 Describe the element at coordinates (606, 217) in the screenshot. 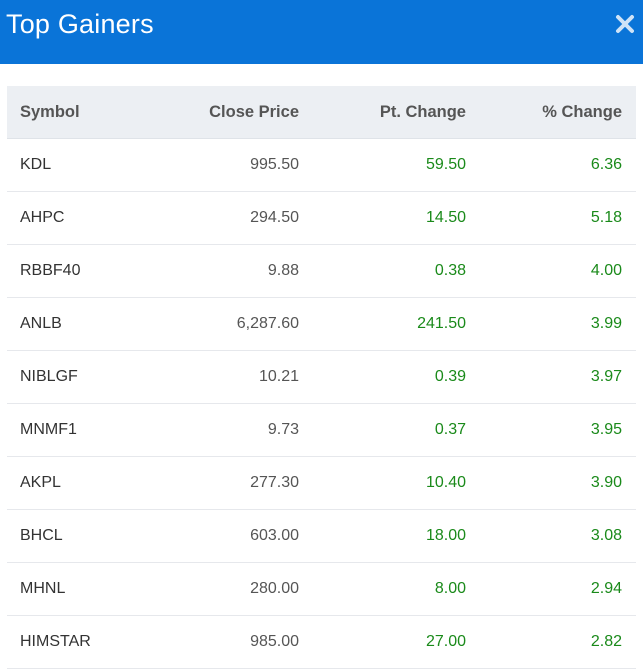

I see `cell-pct-change: 5.18` at that location.